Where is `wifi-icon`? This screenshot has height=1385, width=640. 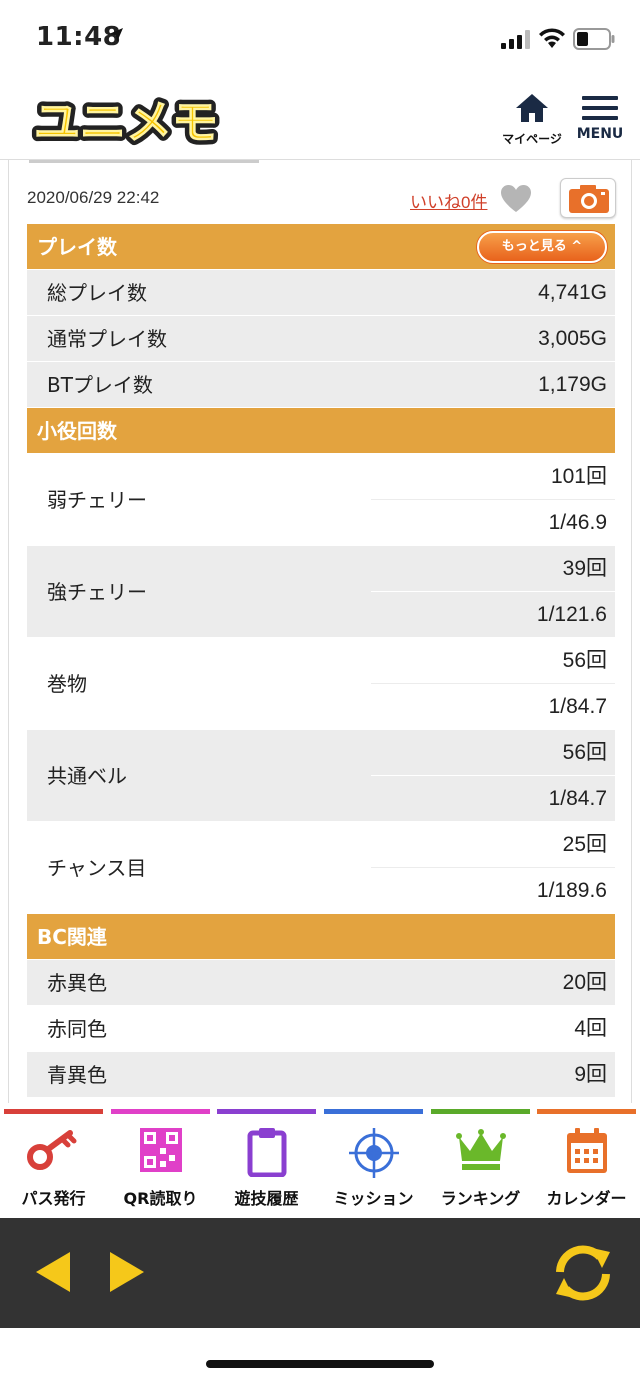
wifi-icon is located at coordinates (552, 38).